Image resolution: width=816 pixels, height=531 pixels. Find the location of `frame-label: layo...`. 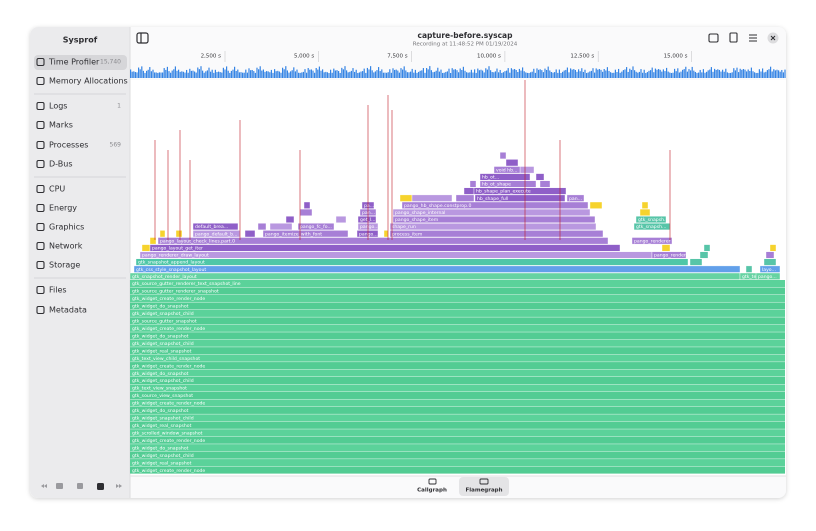

frame-label: layo... is located at coordinates (769, 270).